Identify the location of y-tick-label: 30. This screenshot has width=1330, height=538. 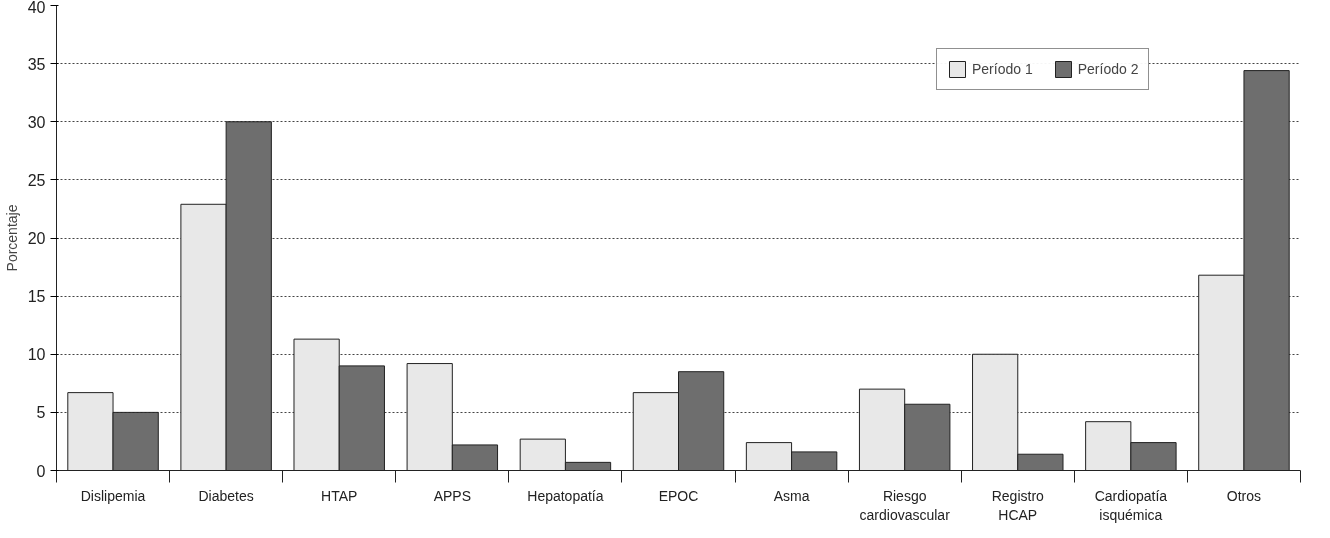
(36, 122).